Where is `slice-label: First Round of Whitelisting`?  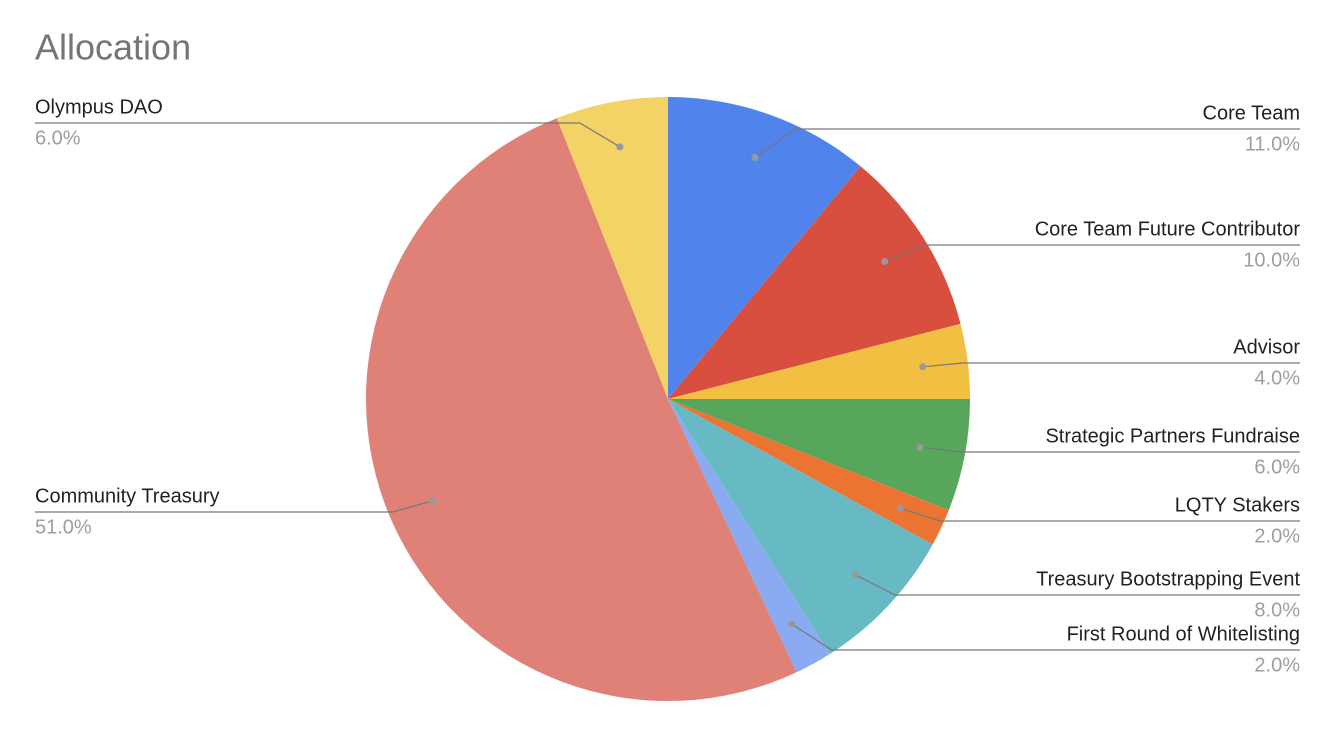
slice-label: First Round of Whitelisting is located at coordinates (1183, 634).